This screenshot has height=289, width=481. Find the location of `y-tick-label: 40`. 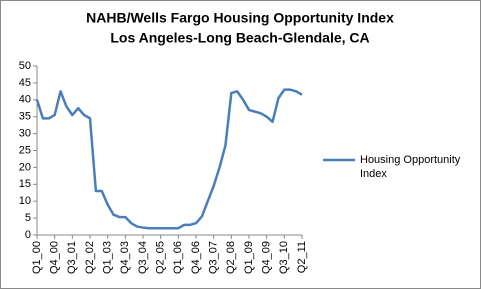

y-tick-label: 40 is located at coordinates (25, 100).